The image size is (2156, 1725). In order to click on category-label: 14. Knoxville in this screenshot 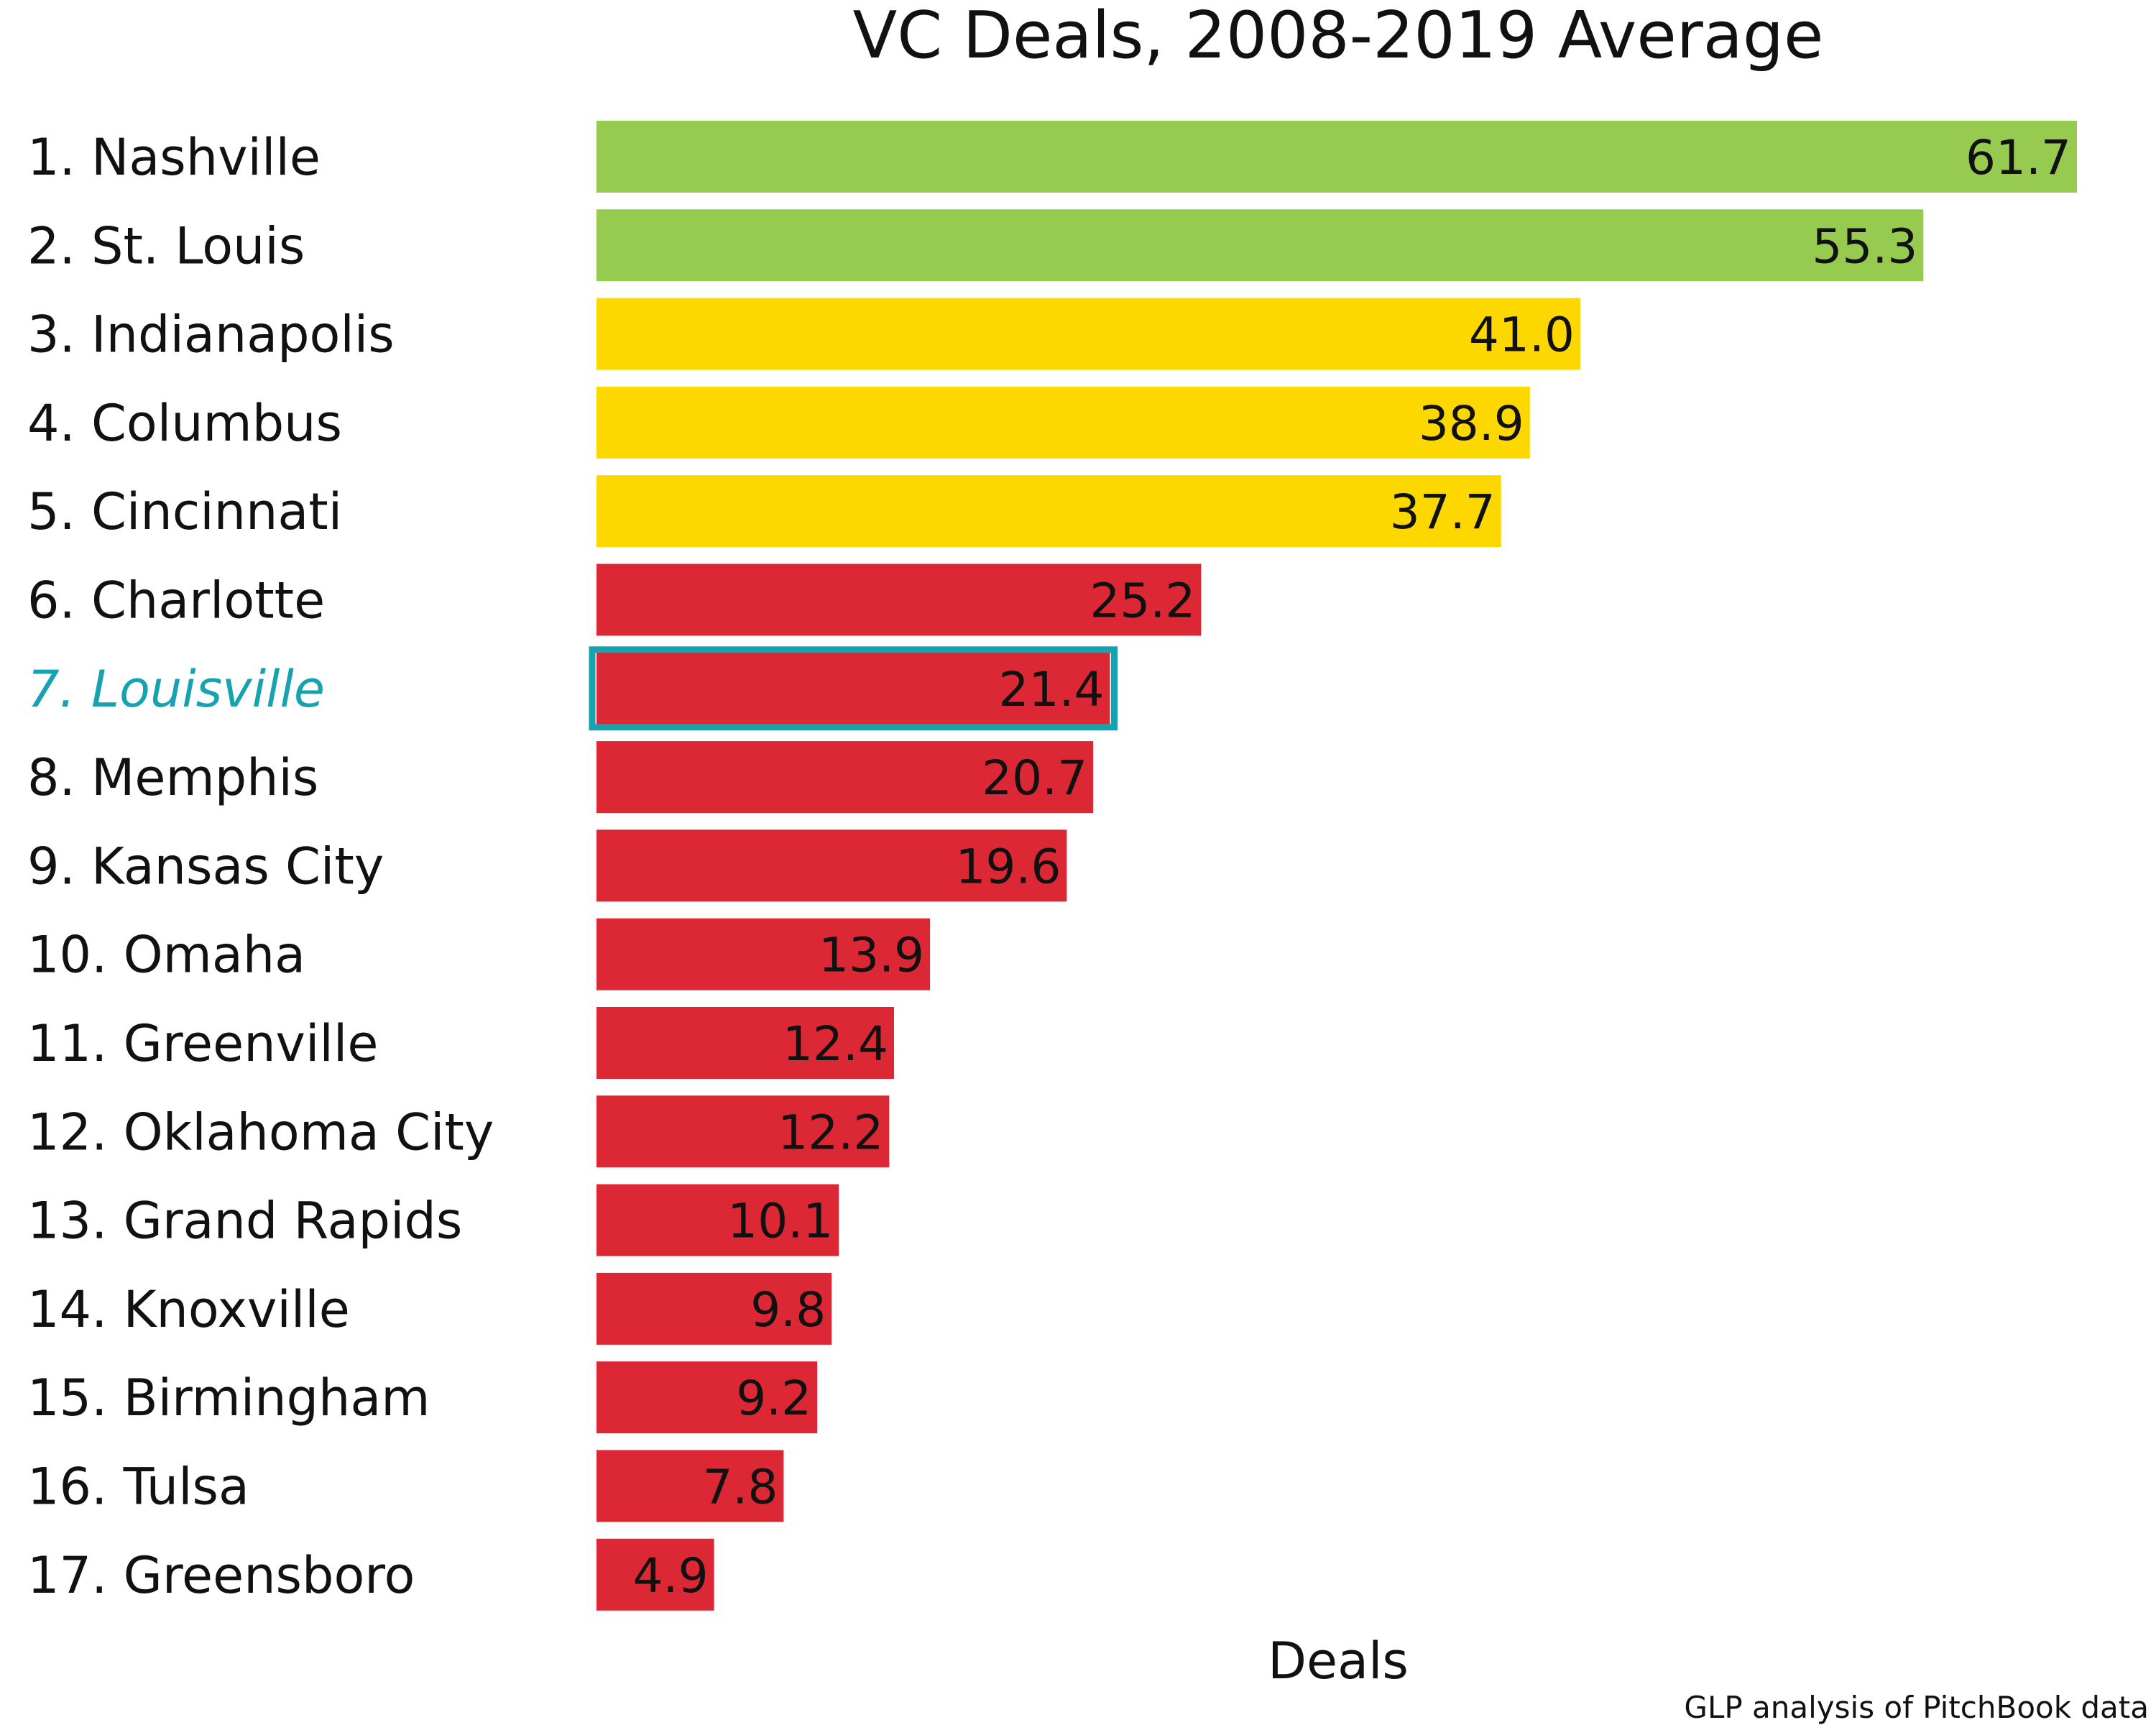, I will do `click(189, 1309)`.